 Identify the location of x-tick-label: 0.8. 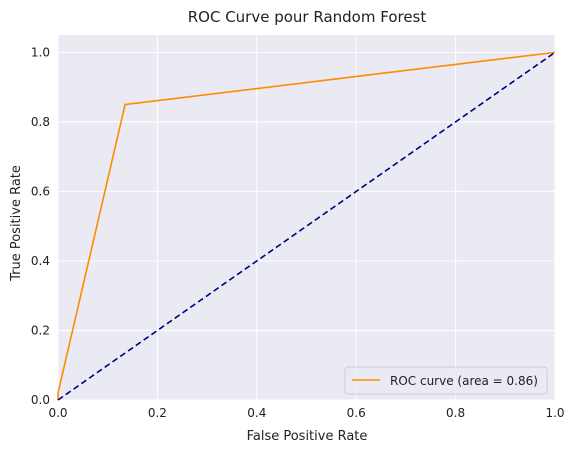
(455, 413).